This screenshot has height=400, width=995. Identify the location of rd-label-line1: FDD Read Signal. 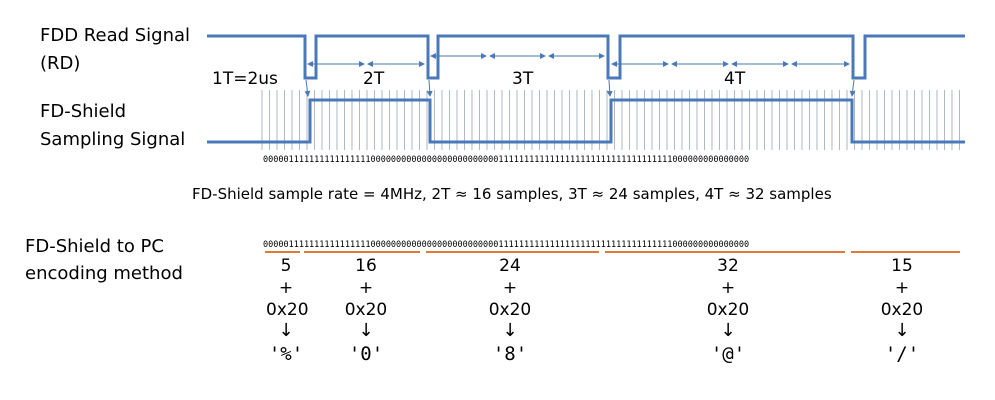
(115, 35).